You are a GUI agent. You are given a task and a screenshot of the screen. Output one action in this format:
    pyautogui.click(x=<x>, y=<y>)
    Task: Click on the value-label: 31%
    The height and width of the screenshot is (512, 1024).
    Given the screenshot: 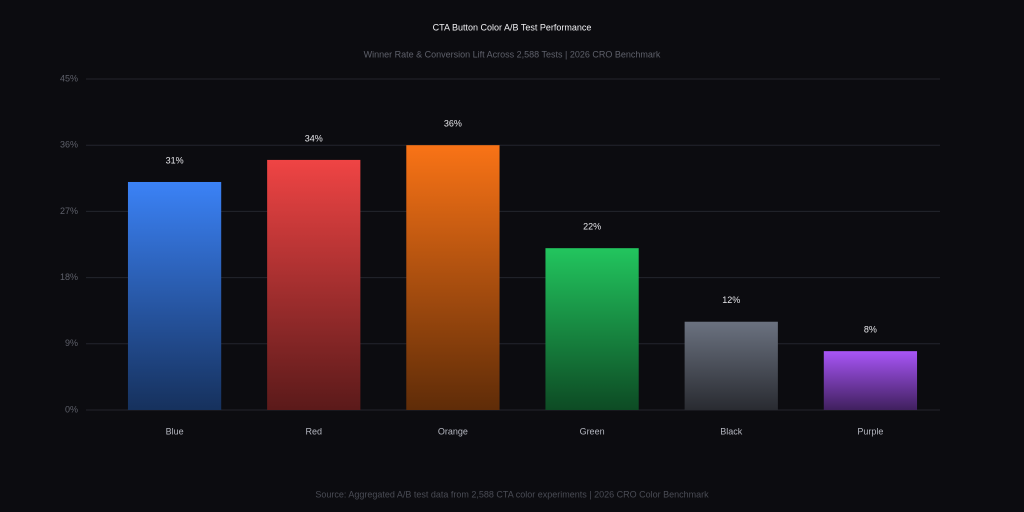 What is the action you would take?
    pyautogui.click(x=175, y=160)
    